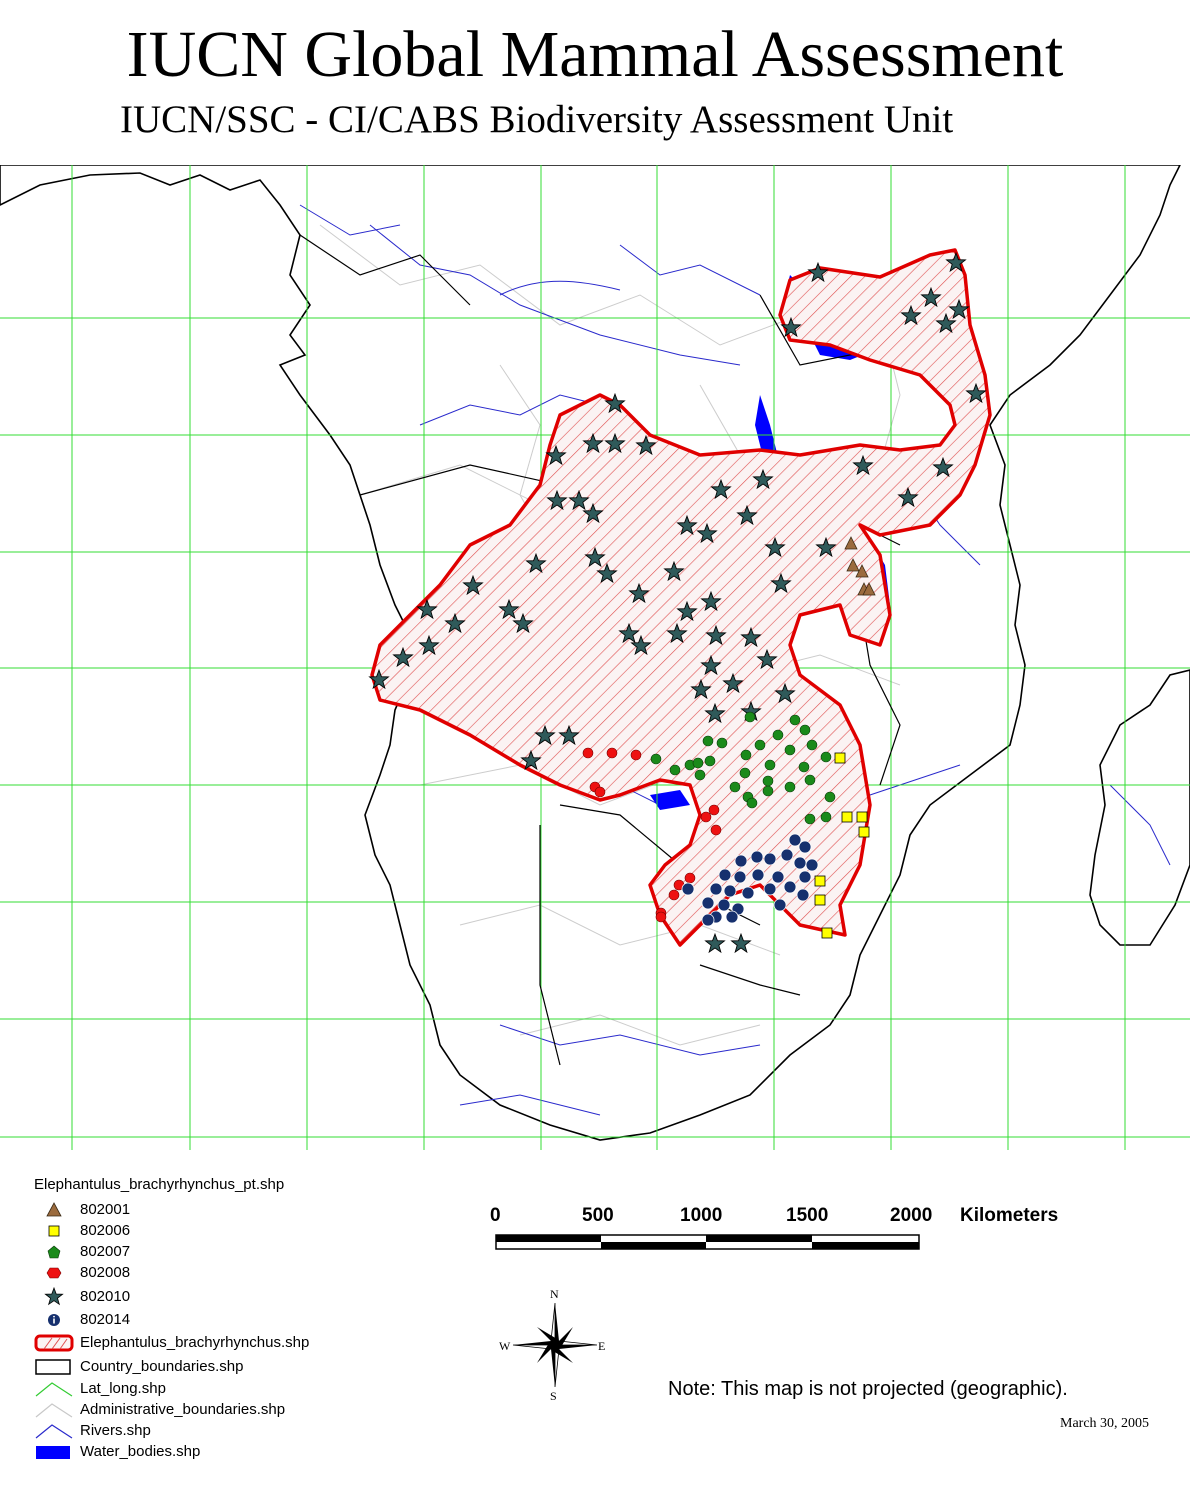  What do you see at coordinates (553, 1396) in the screenshot?
I see `compass-s: S` at bounding box center [553, 1396].